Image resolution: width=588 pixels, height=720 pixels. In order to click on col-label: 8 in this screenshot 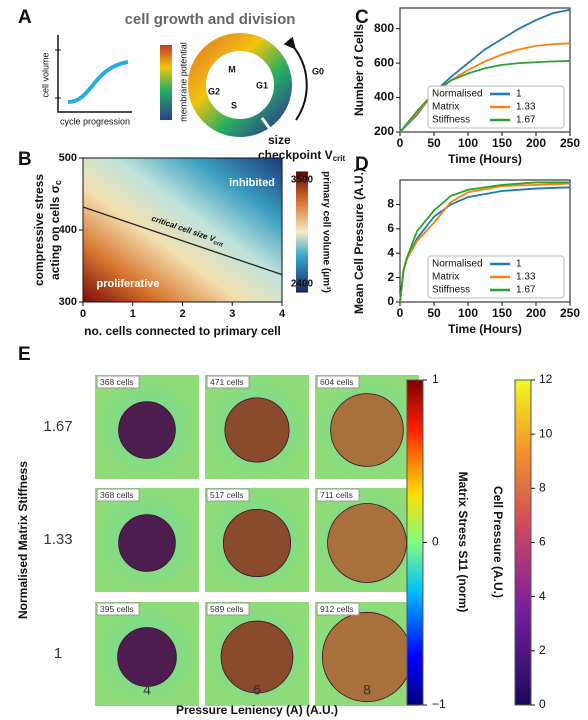, I will do `click(367, 690)`.